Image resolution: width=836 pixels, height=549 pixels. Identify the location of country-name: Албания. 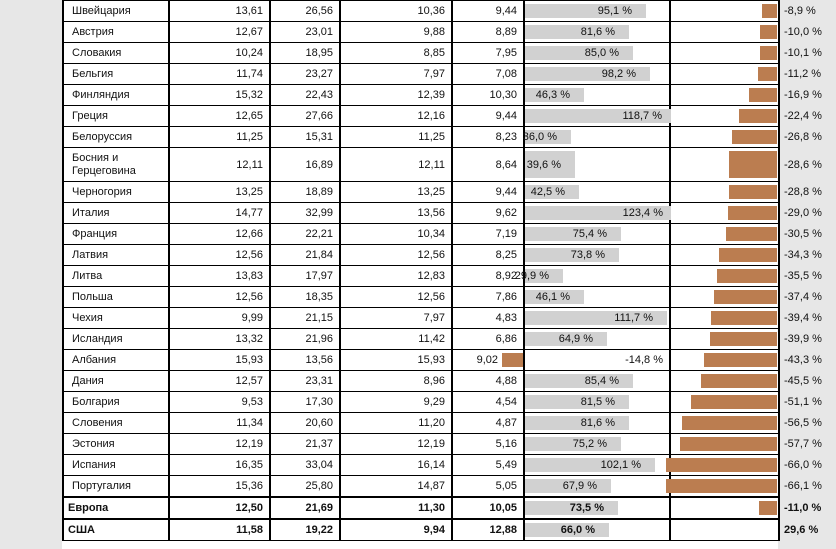
(116, 360).